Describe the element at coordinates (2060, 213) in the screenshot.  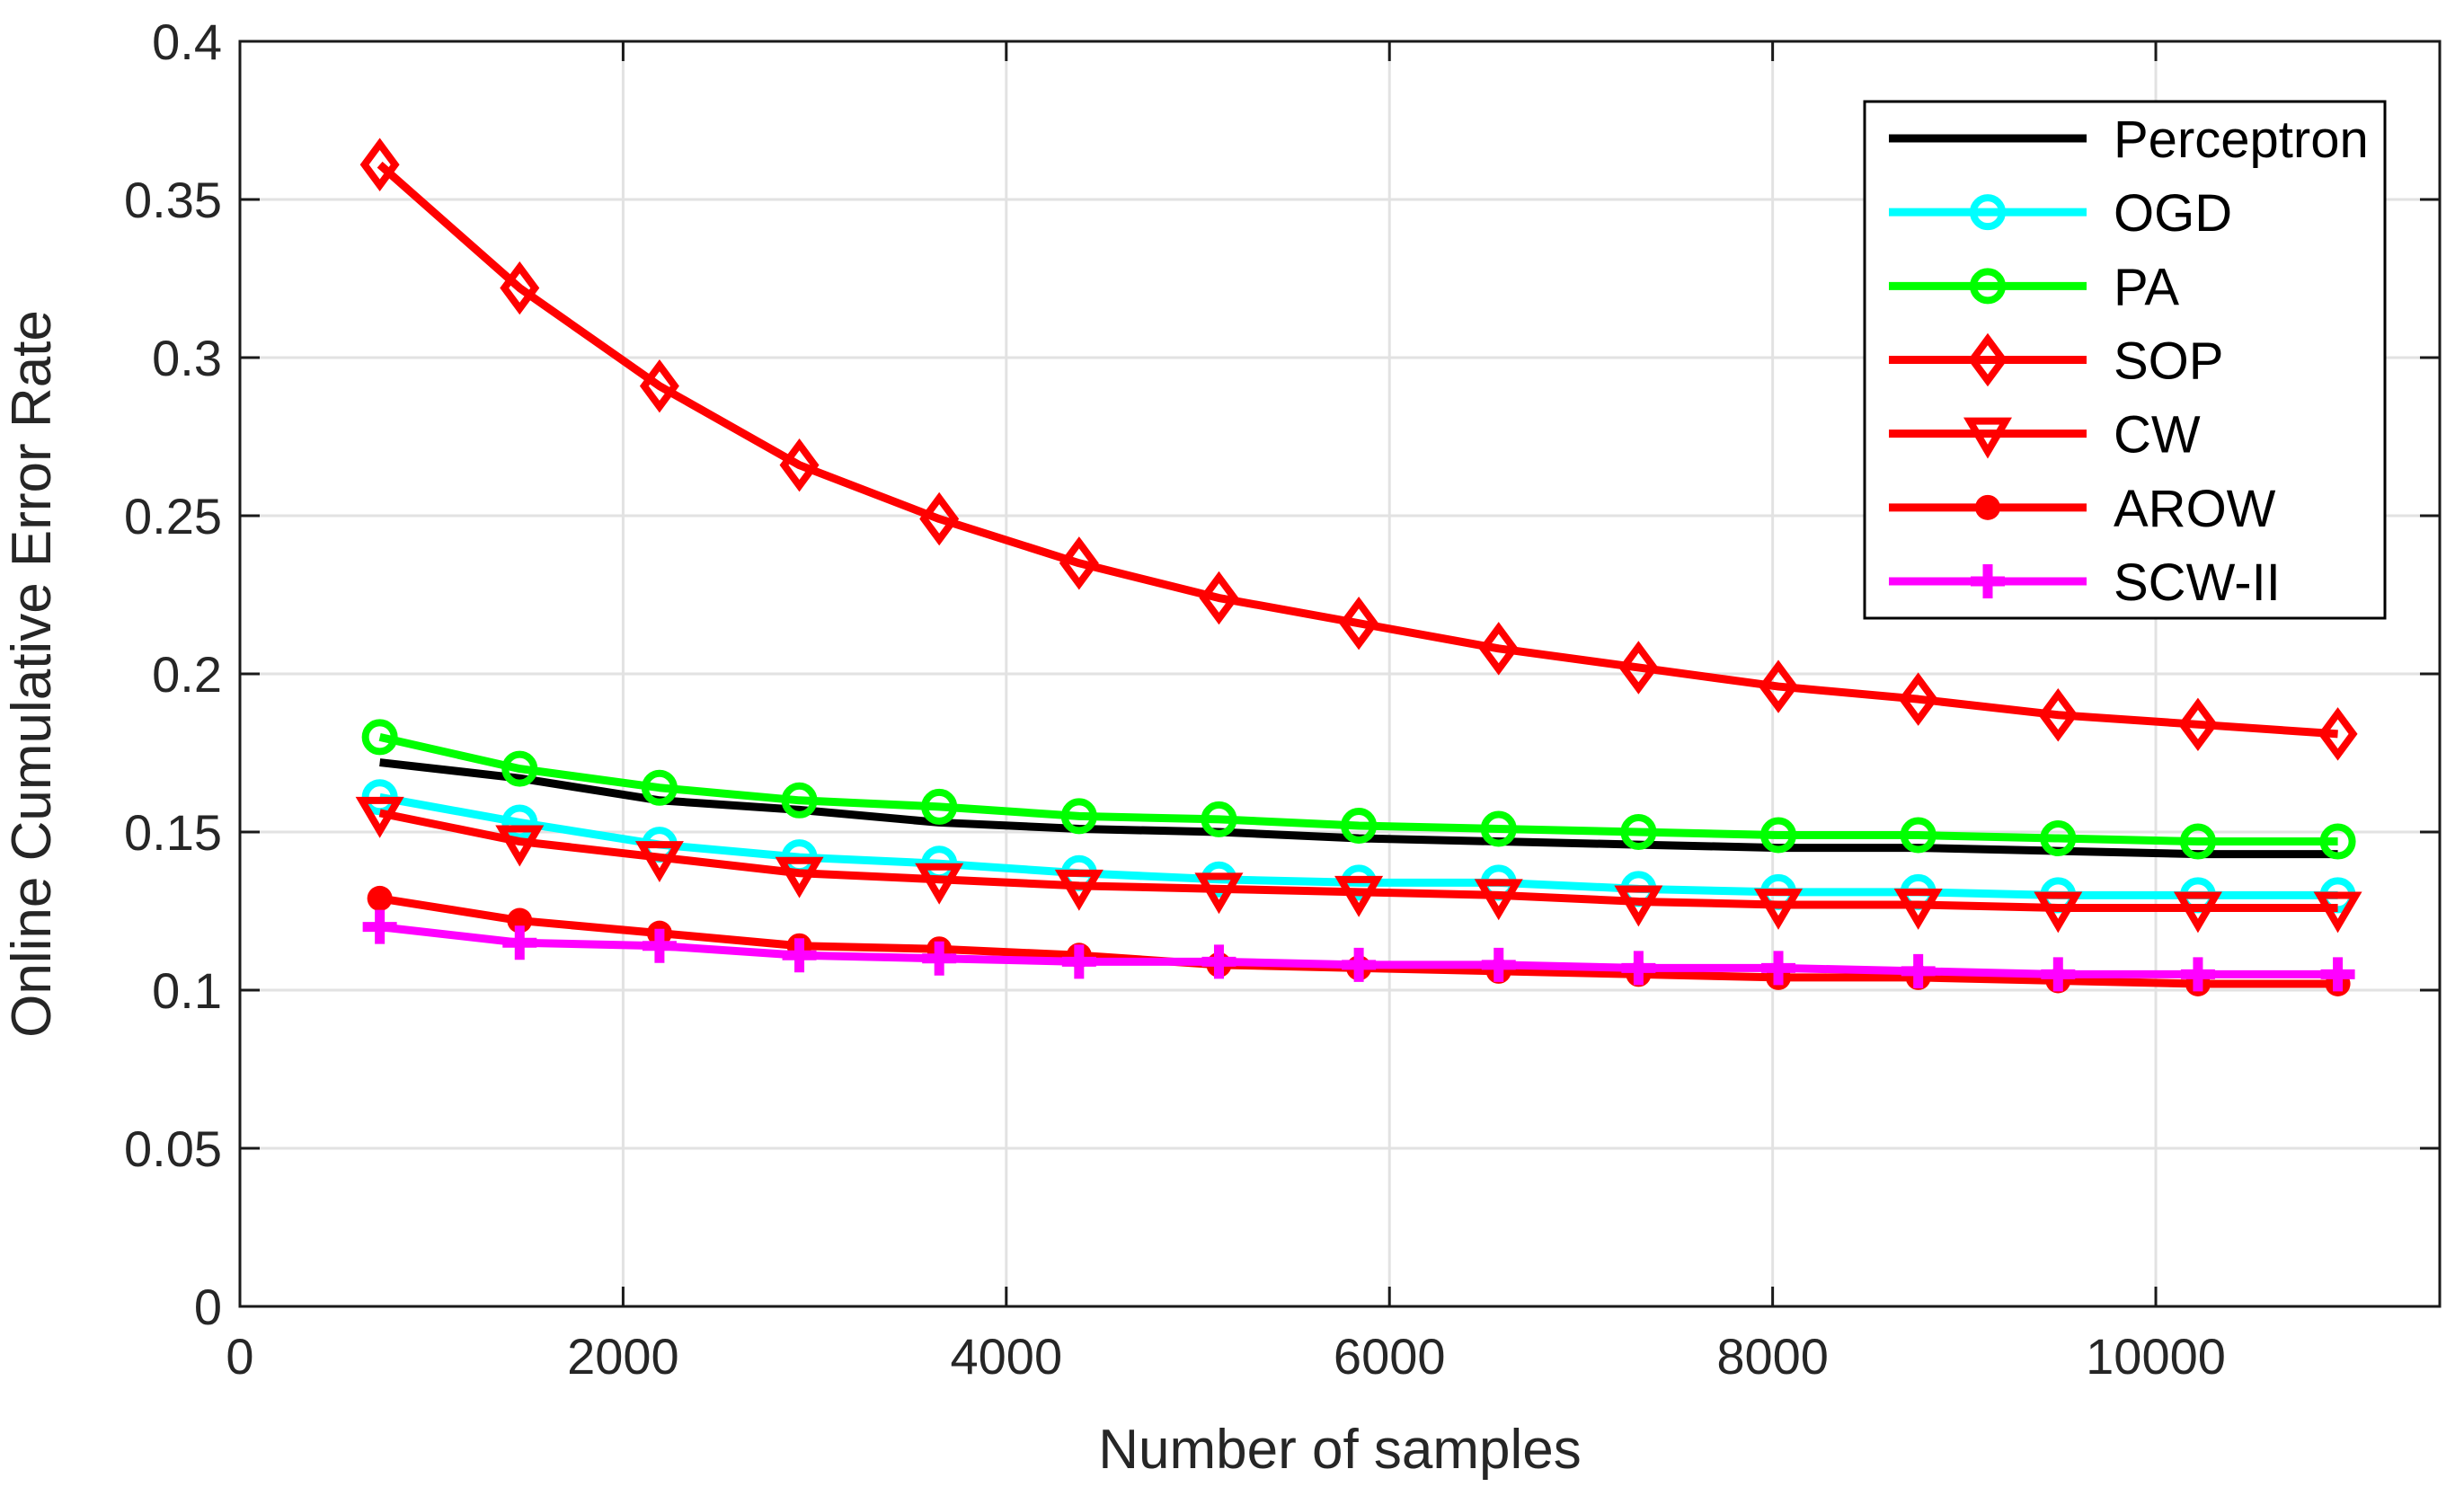
I see `legend-entry-ogd: OGD` at that location.